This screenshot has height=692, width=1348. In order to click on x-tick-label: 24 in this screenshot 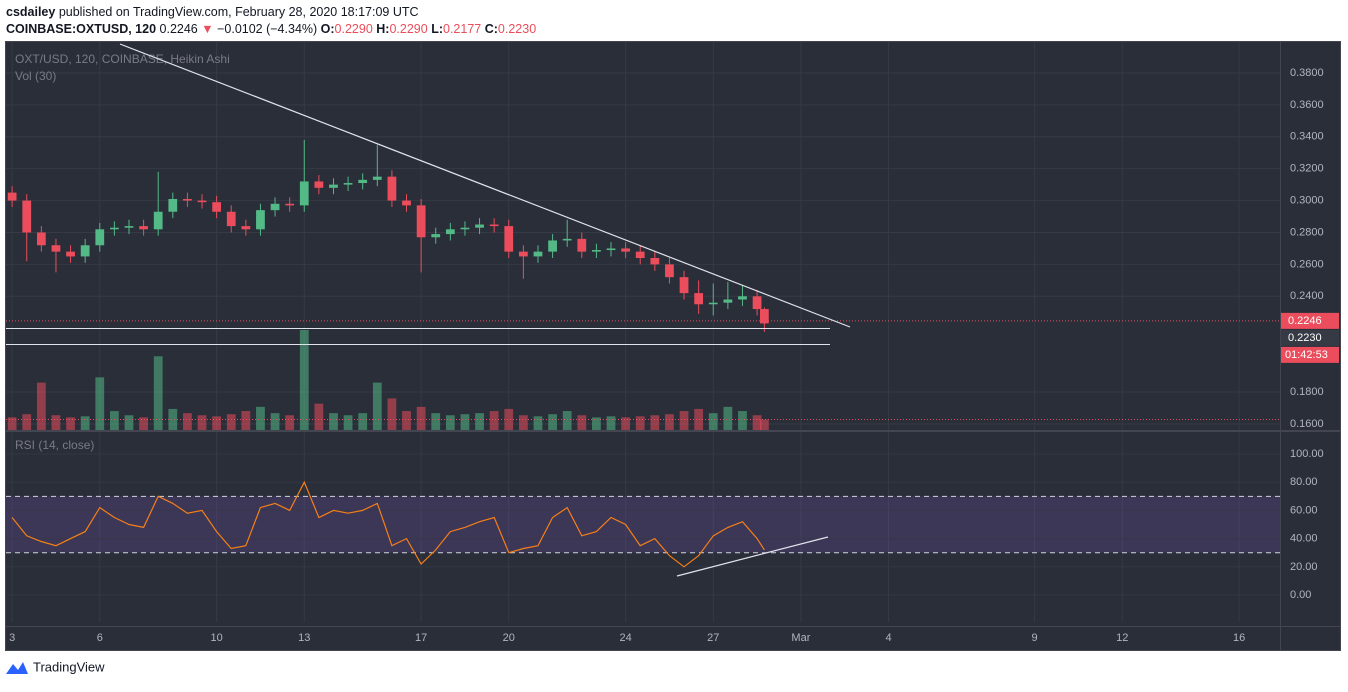, I will do `click(625, 638)`.